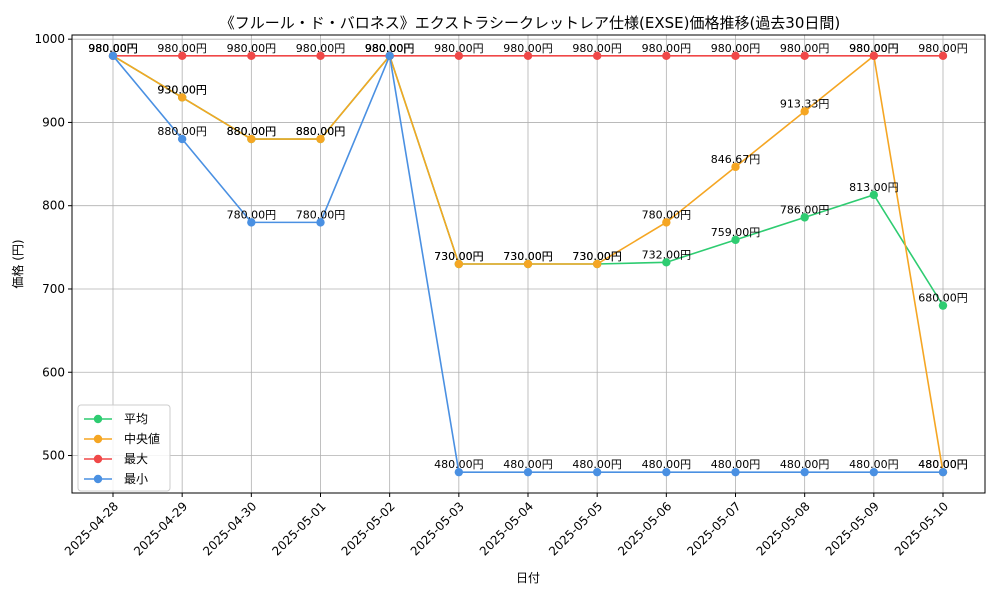 The image size is (1000, 600). I want to click on x-tick-label: 2025-05-06, so click(644, 528).